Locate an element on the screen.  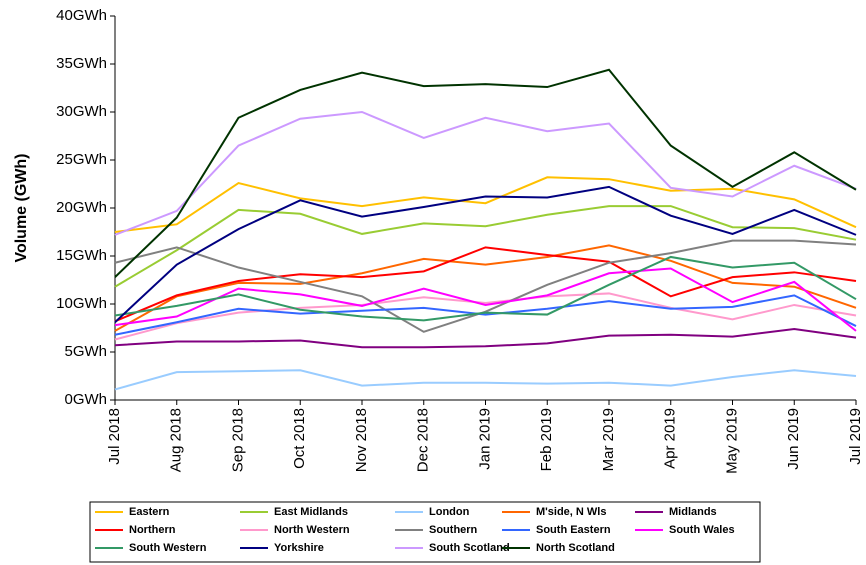
legend-label: South Eastern is located at coordinates (573, 530).